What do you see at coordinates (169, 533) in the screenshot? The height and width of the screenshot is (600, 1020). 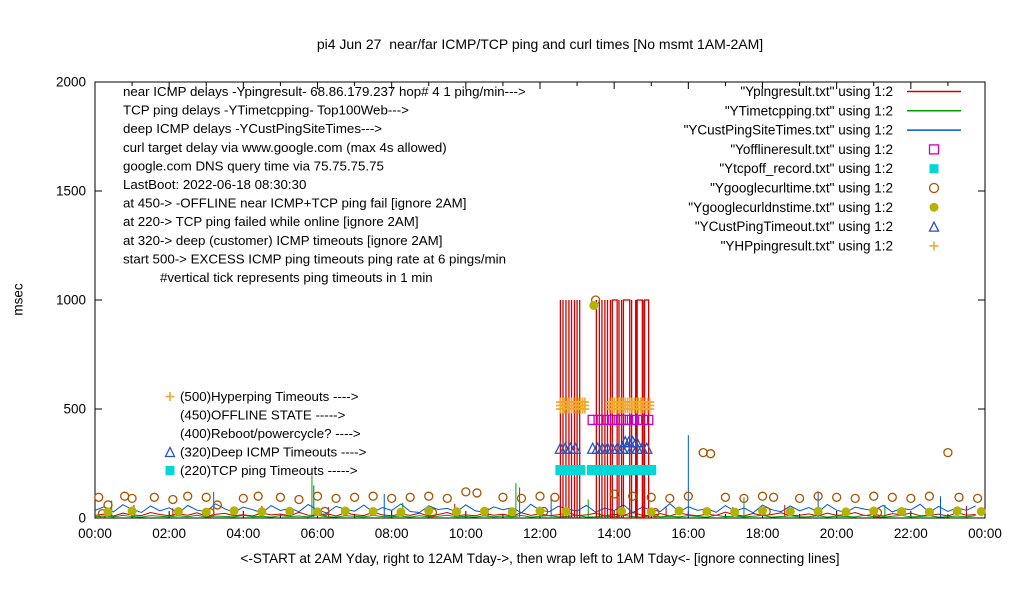 I see `svg-text: 02:00` at bounding box center [169, 533].